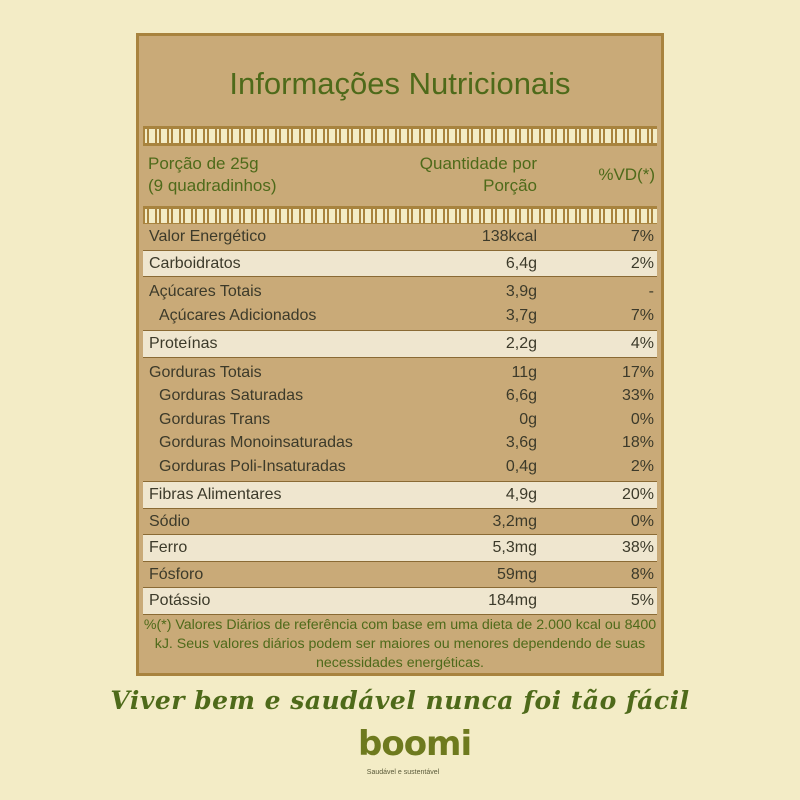 Image resolution: width=800 pixels, height=800 pixels. Describe the element at coordinates (215, 494) in the screenshot. I see `nutrient-name: Fibras Alimentares` at that location.